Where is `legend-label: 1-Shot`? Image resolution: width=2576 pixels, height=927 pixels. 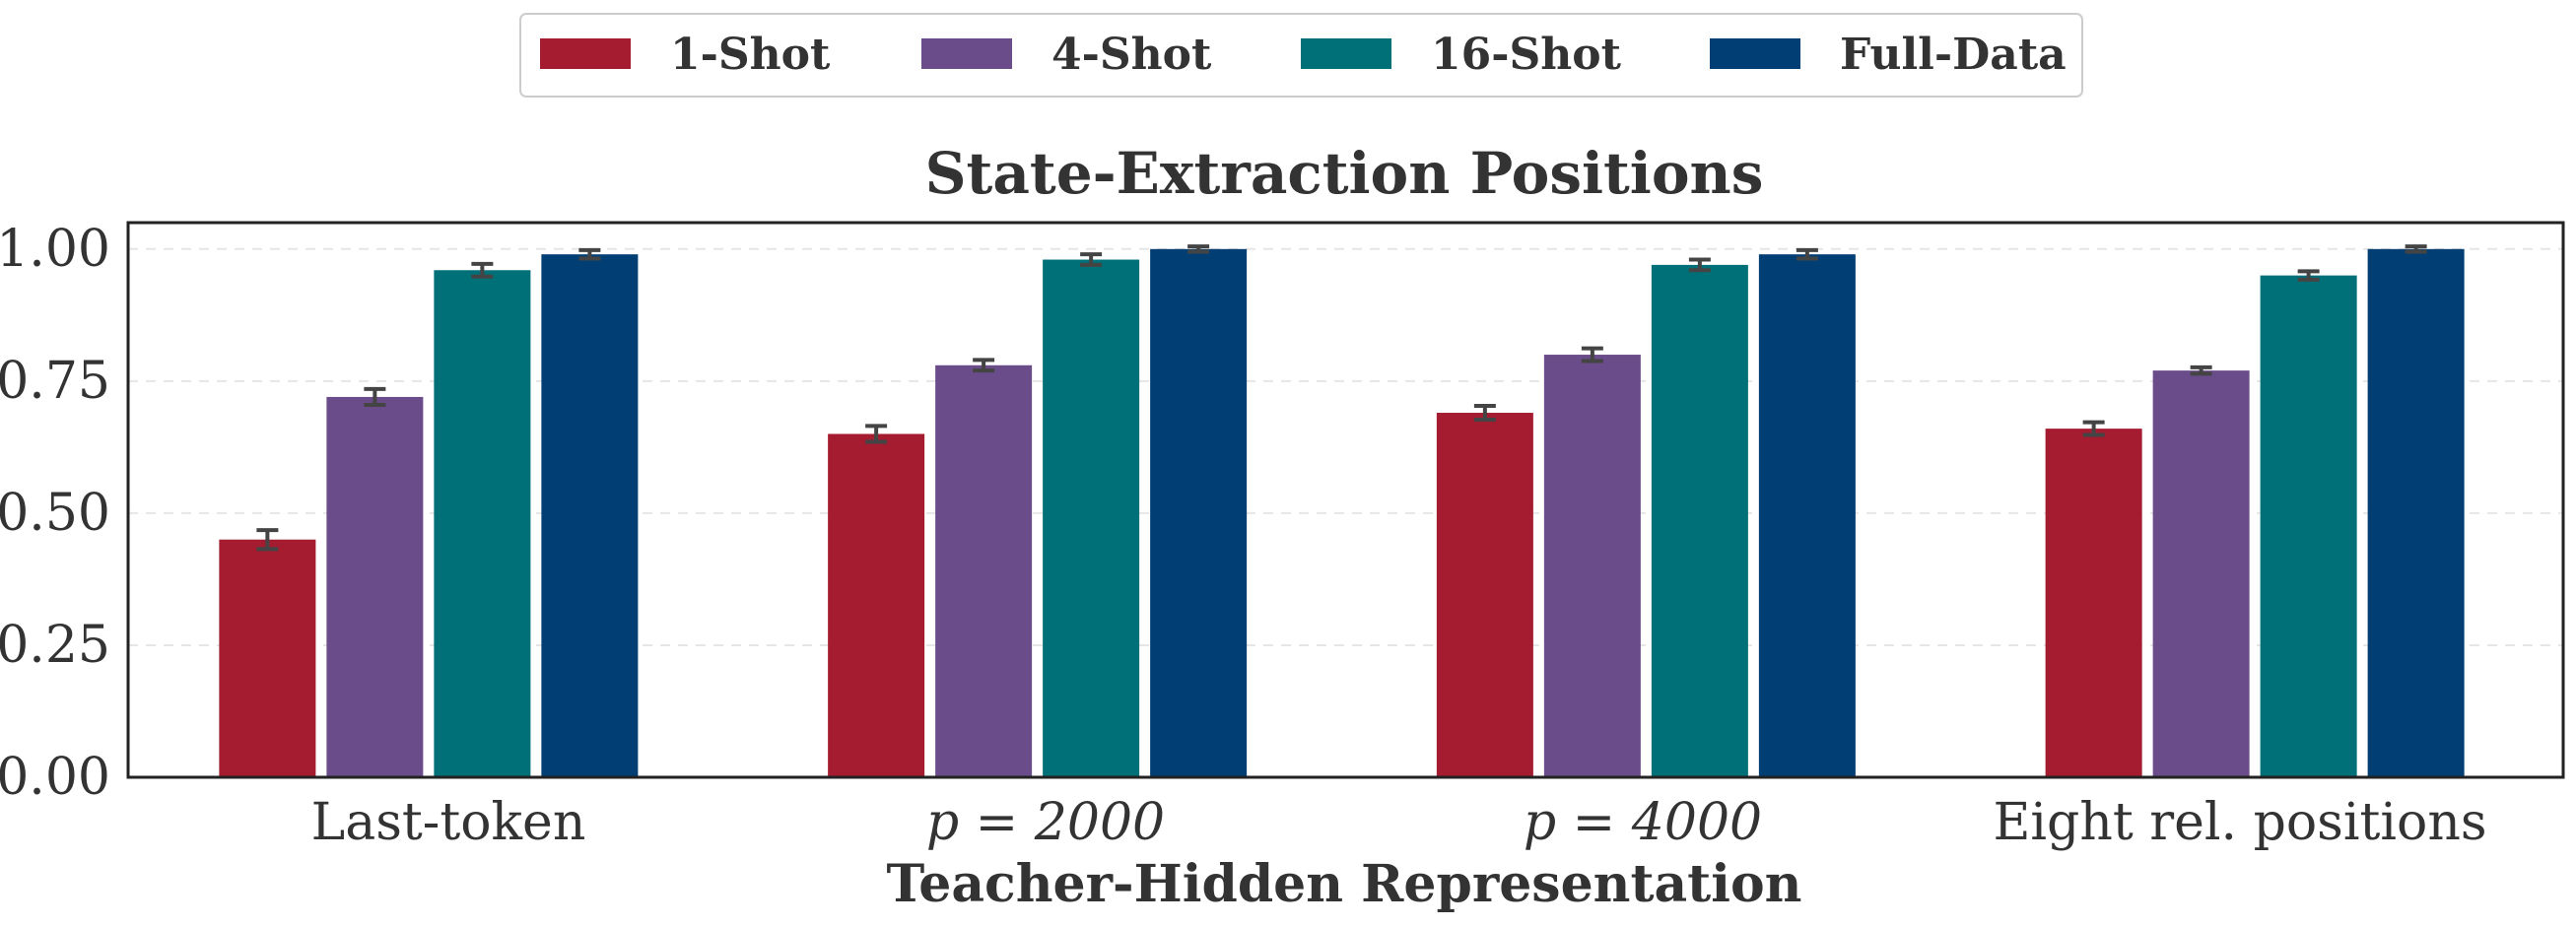 legend-label: 1-Shot is located at coordinates (750, 55).